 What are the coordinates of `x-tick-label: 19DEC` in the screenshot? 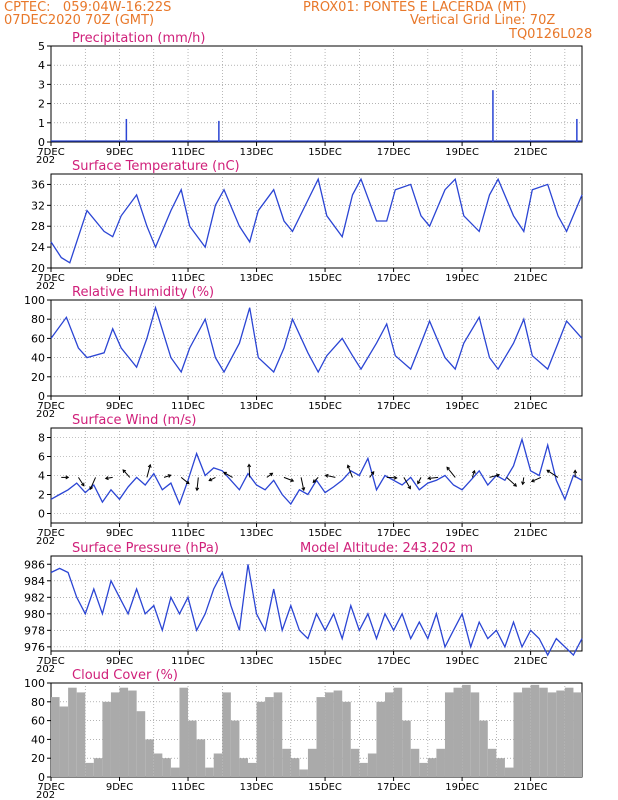 It's located at (462, 152).